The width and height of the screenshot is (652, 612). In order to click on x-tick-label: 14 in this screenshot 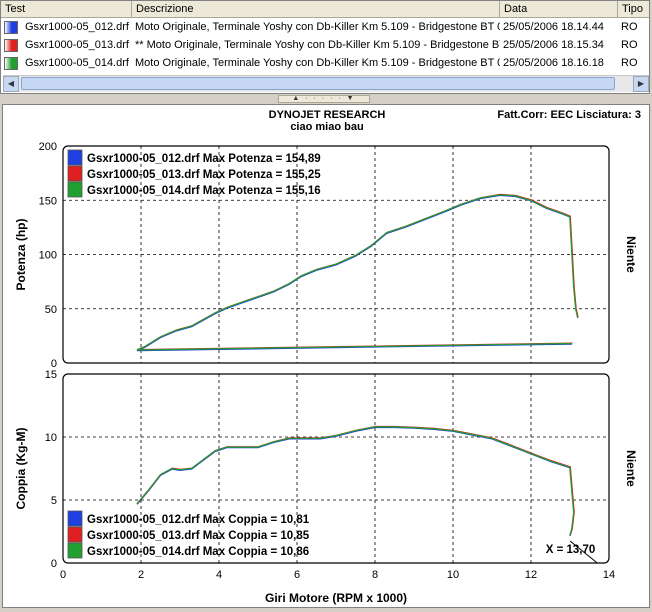, I will do `click(609, 575)`.